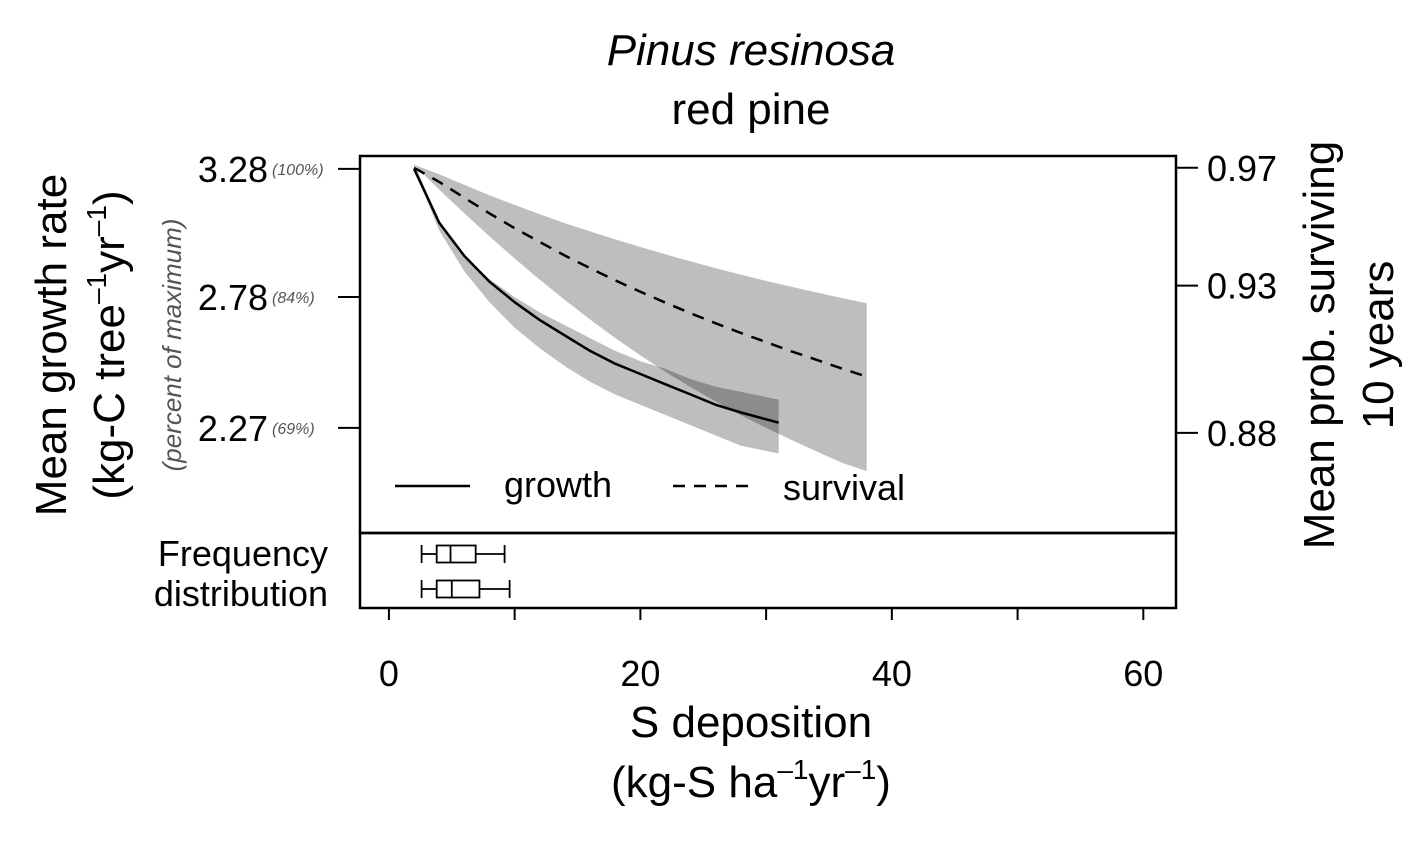 Image resolution: width=1417 pixels, height=850 pixels. I want to click on frequency-panel-frame, so click(768, 570).